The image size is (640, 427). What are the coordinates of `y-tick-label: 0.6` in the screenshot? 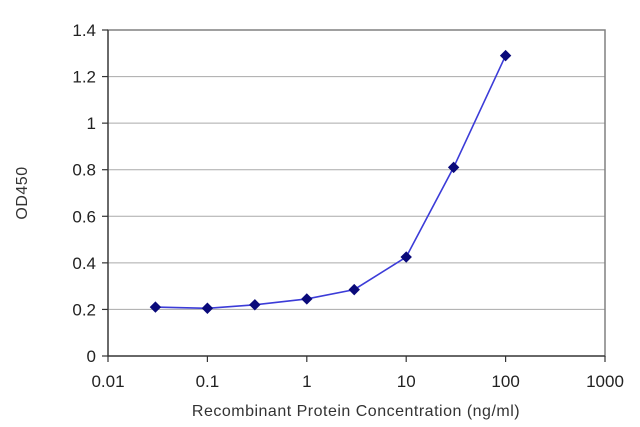 It's located at (84, 216).